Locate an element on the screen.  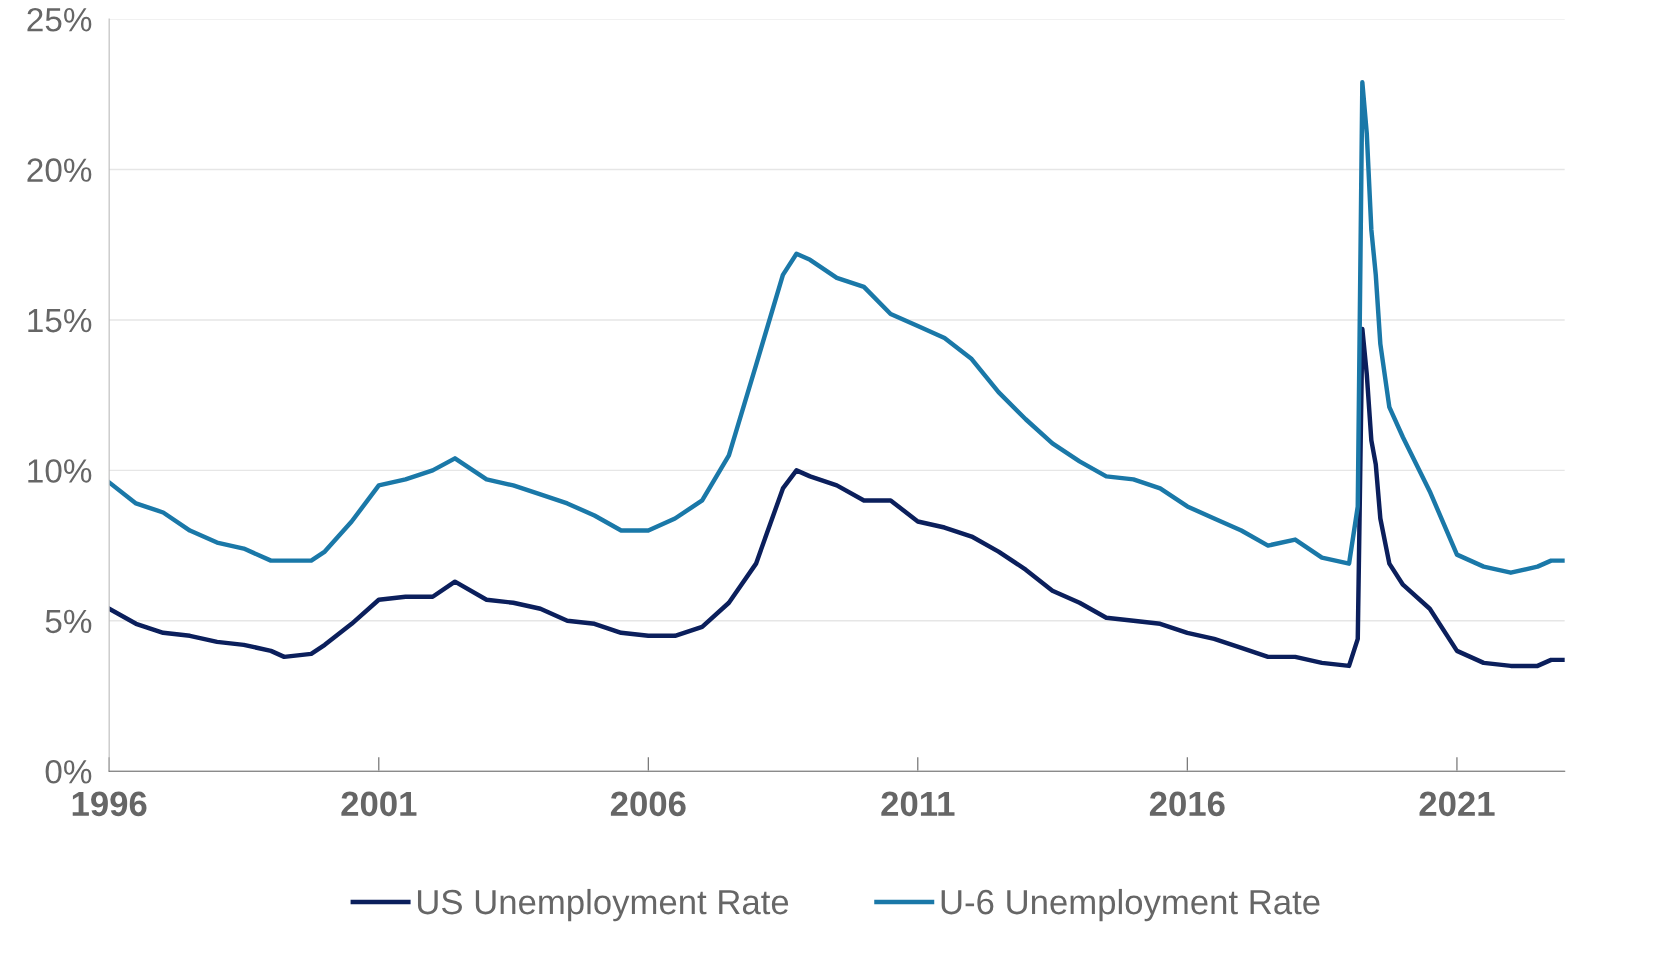
y-tick-label: 15% is located at coordinates (60, 320).